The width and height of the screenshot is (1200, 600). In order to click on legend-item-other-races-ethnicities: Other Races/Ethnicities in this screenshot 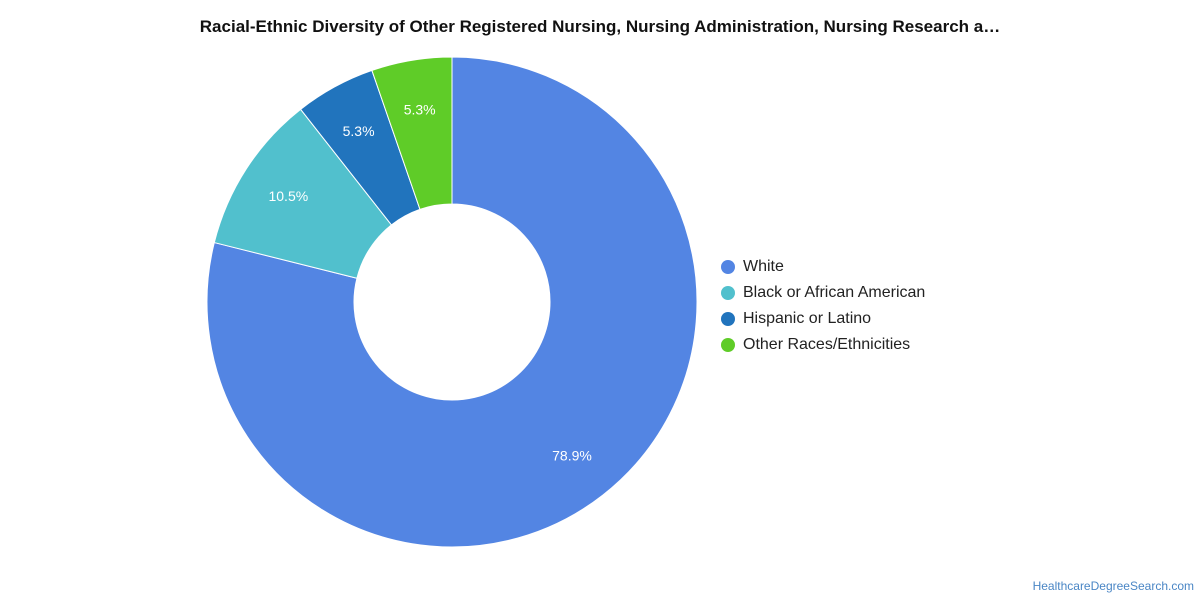, I will do `click(823, 345)`.